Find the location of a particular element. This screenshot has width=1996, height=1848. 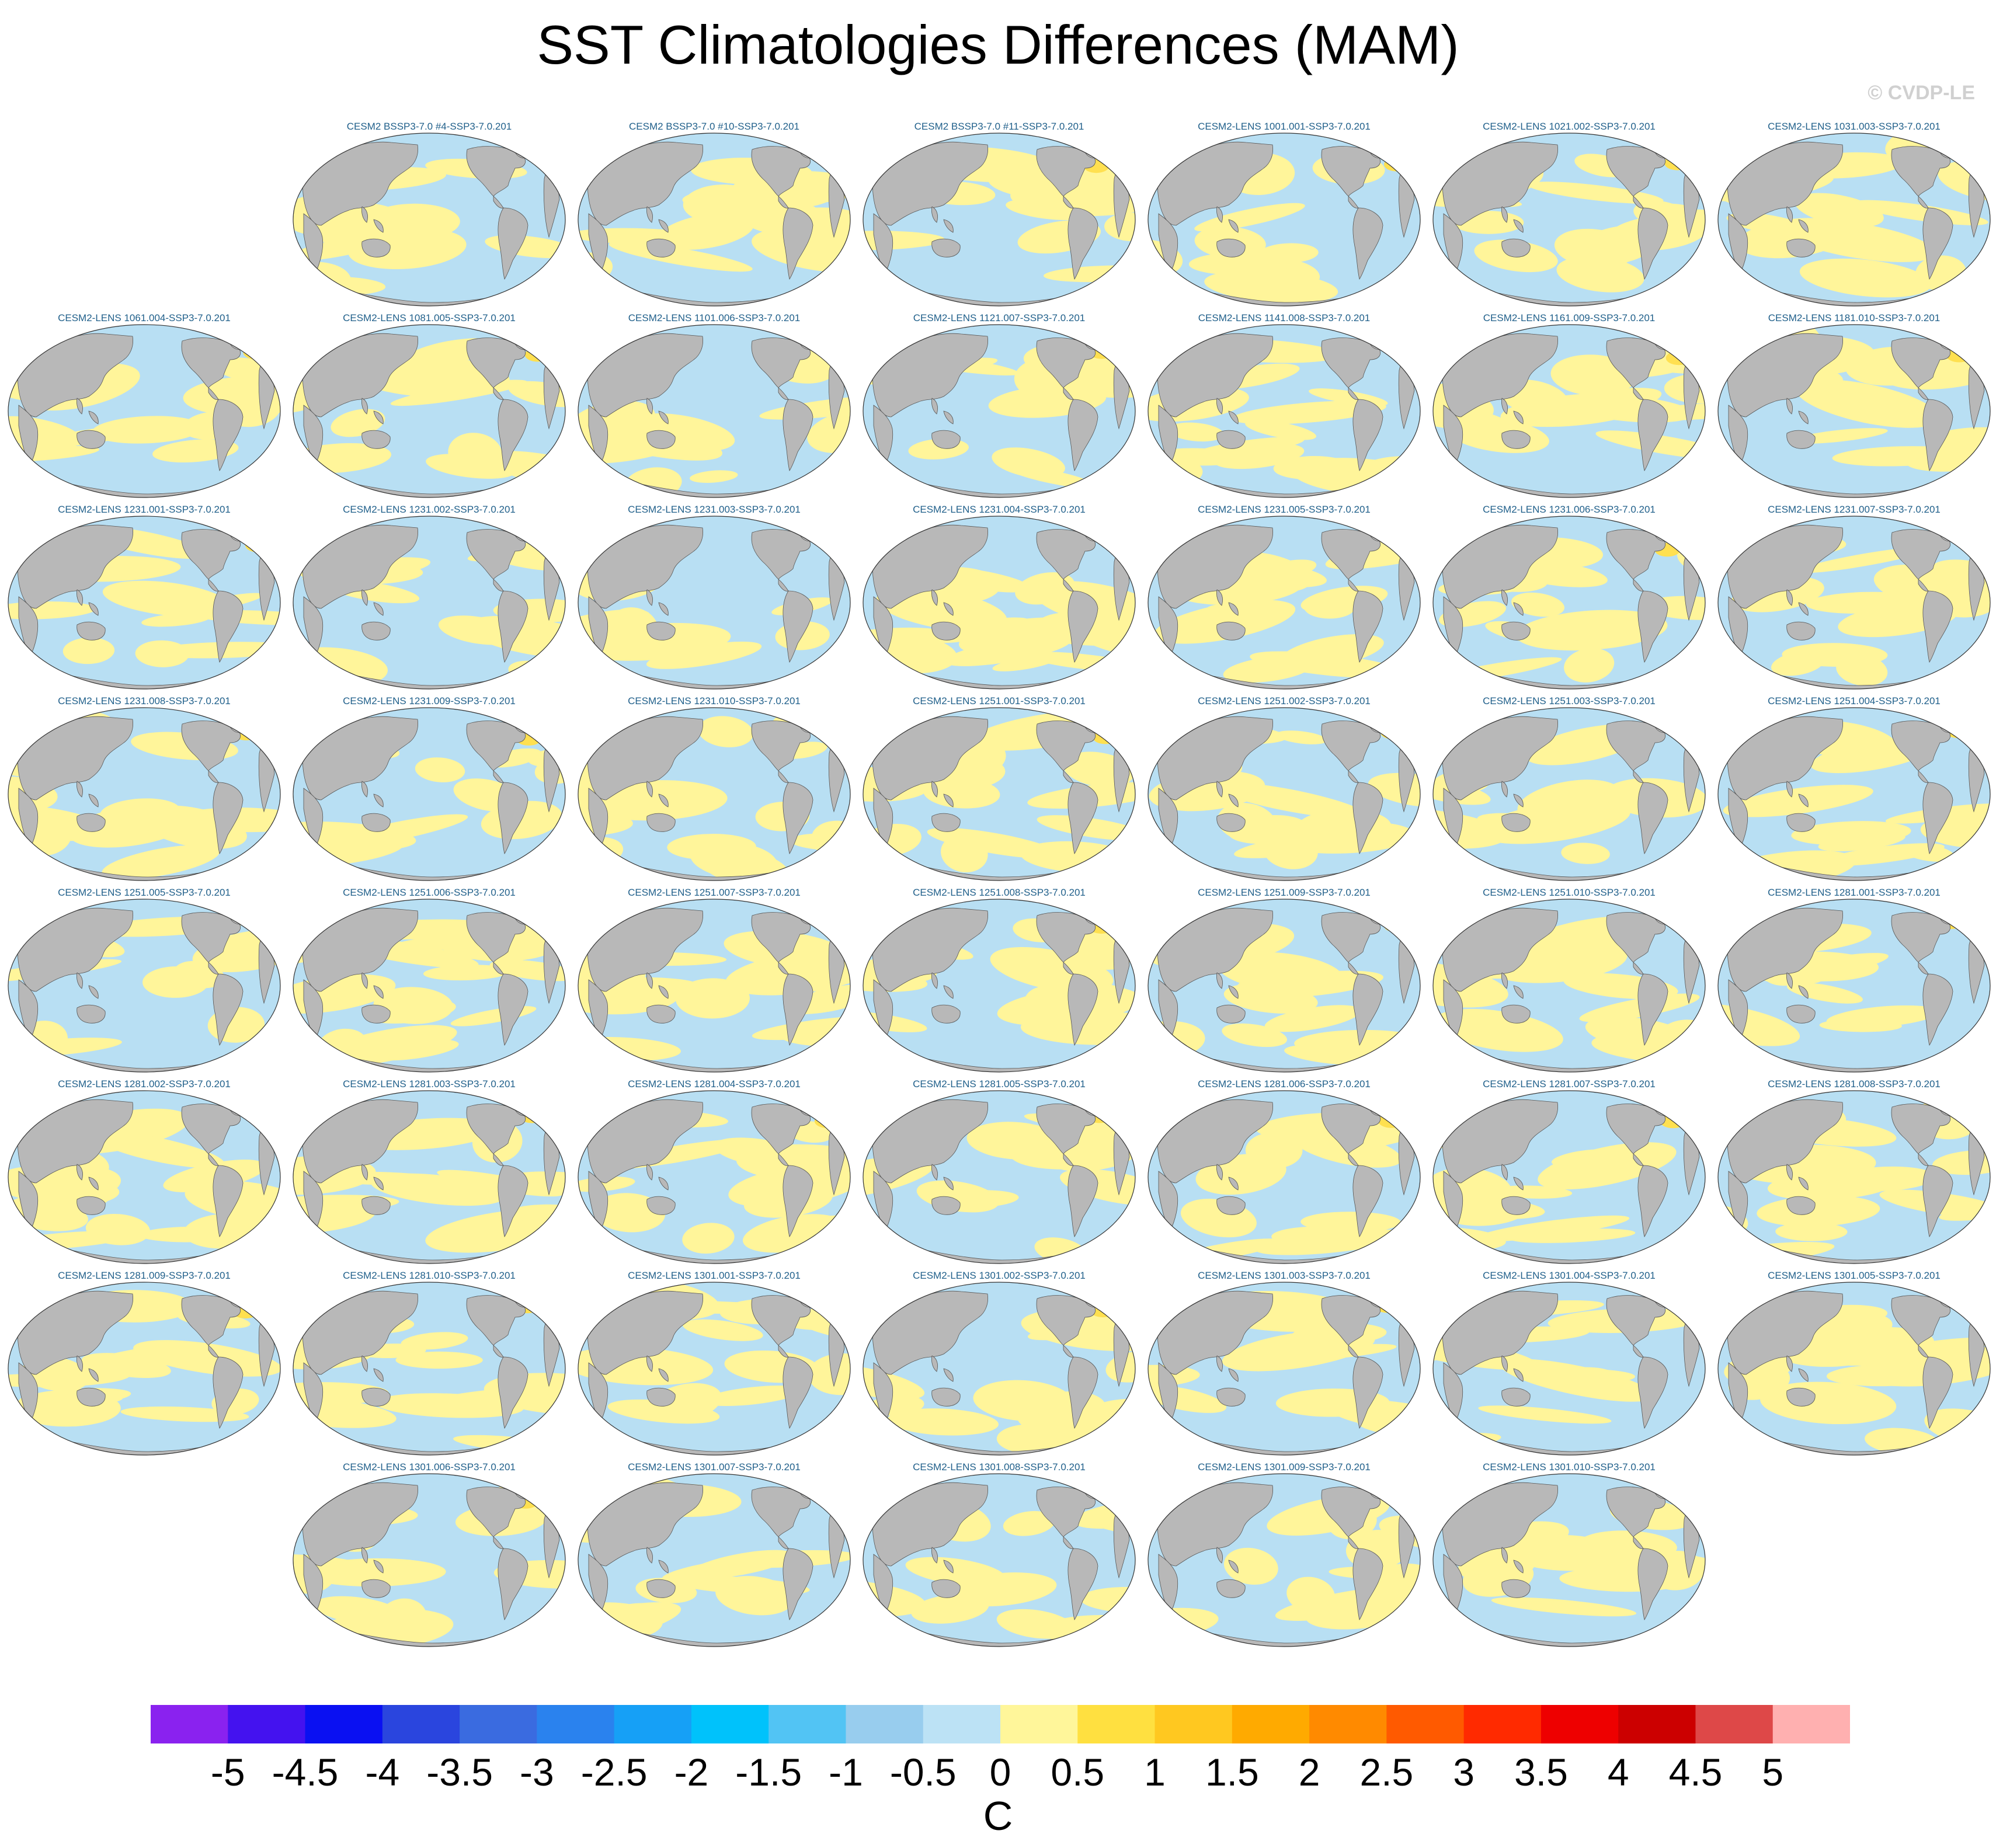

map-panel: CESM2-LENS 1281.009-SSP3-7.0.201 is located at coordinates (144, 1362).